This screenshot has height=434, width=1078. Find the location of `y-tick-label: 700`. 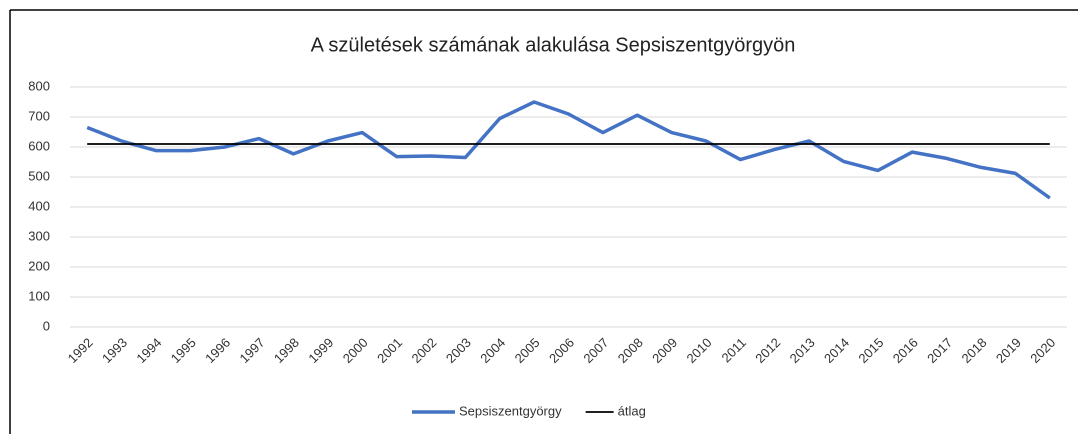

y-tick-label: 700 is located at coordinates (39, 115).